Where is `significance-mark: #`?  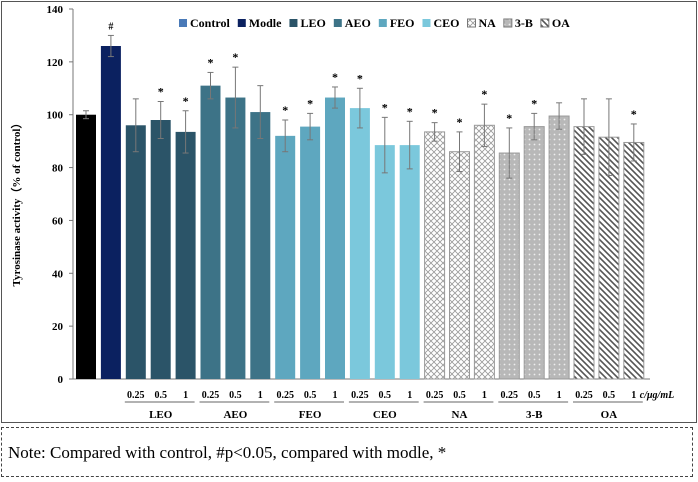 significance-mark: # is located at coordinates (110, 26).